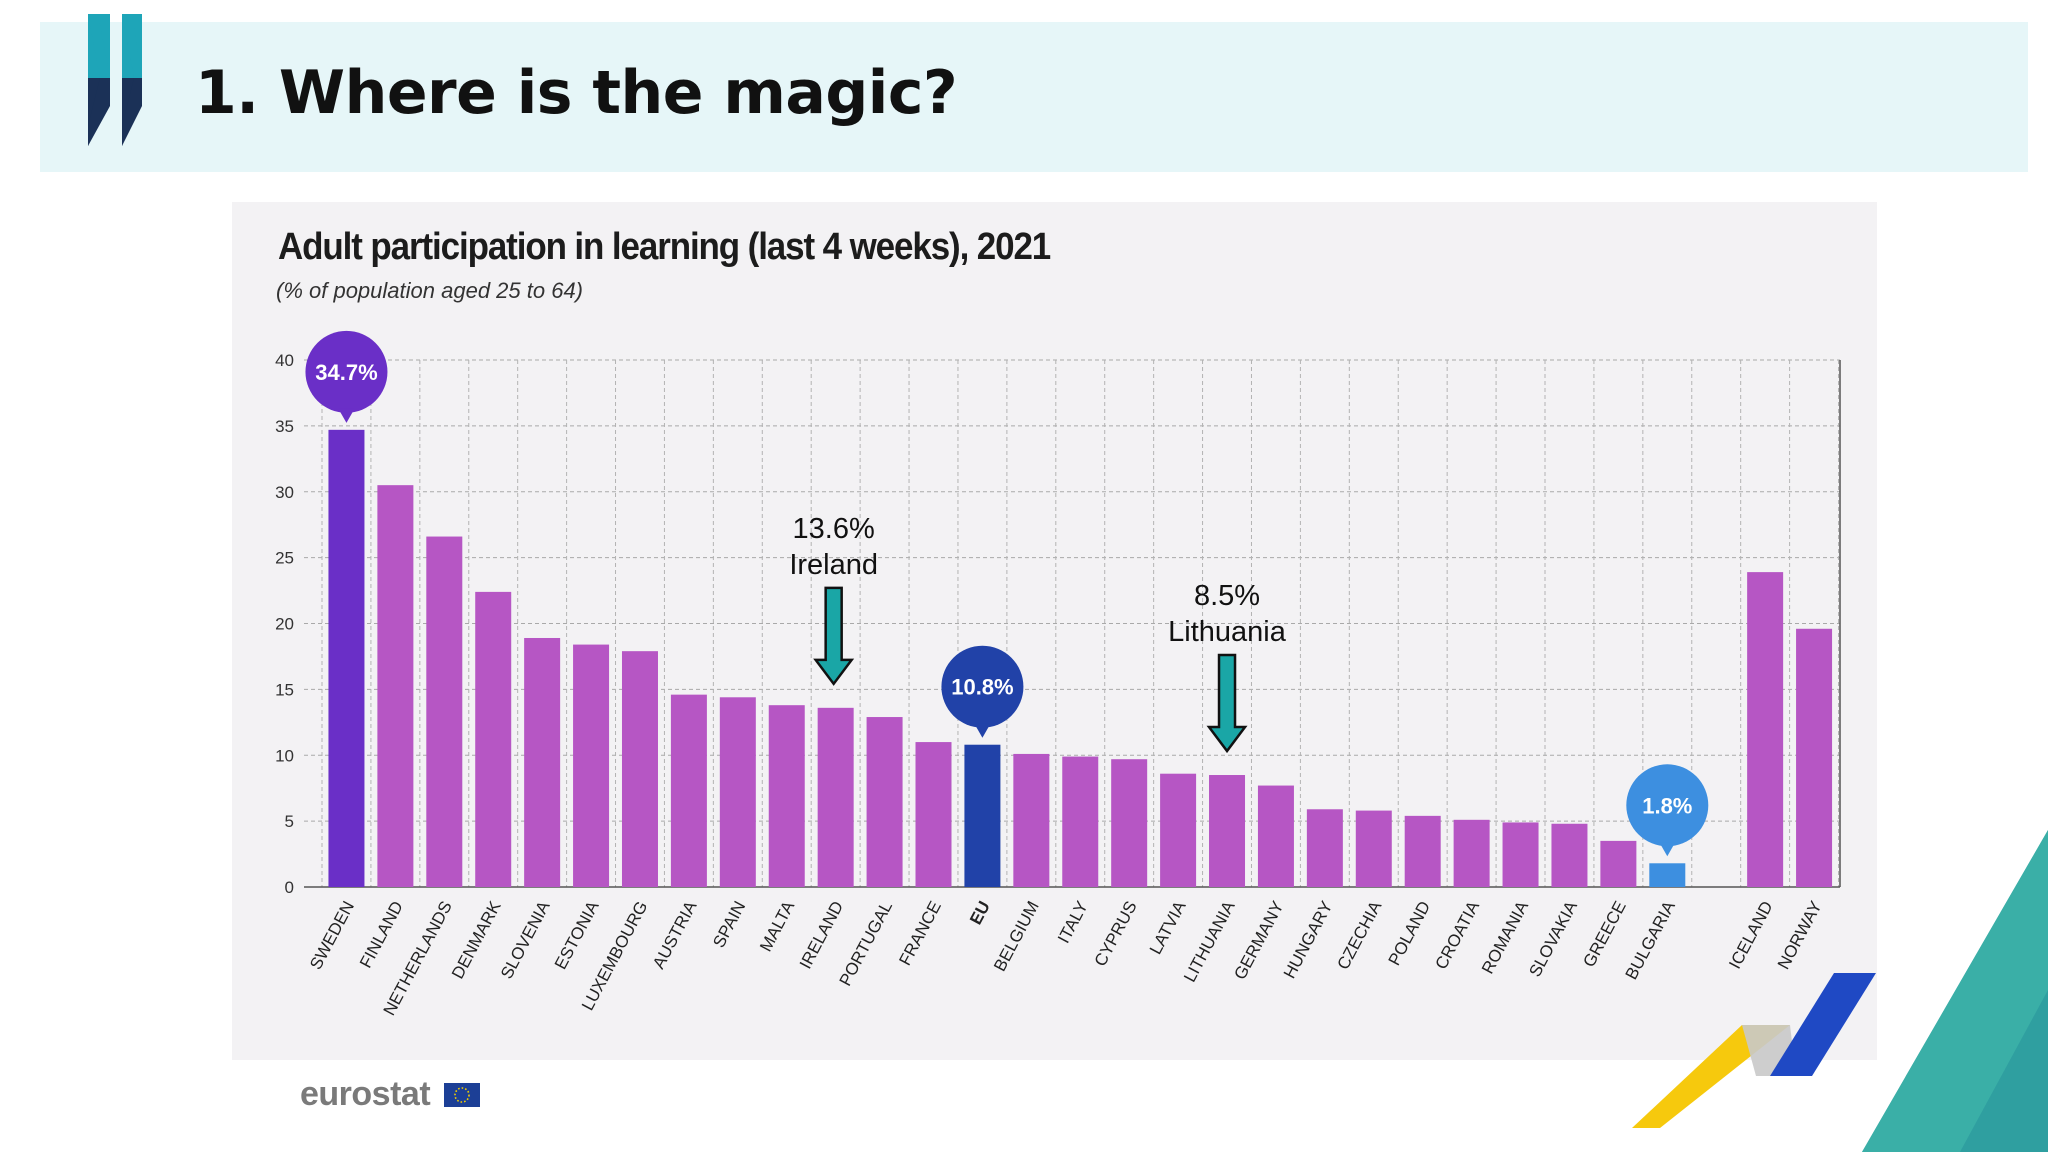 Image resolution: width=2048 pixels, height=1152 pixels. What do you see at coordinates (284, 492) in the screenshot?
I see `y-tick-label: 30` at bounding box center [284, 492].